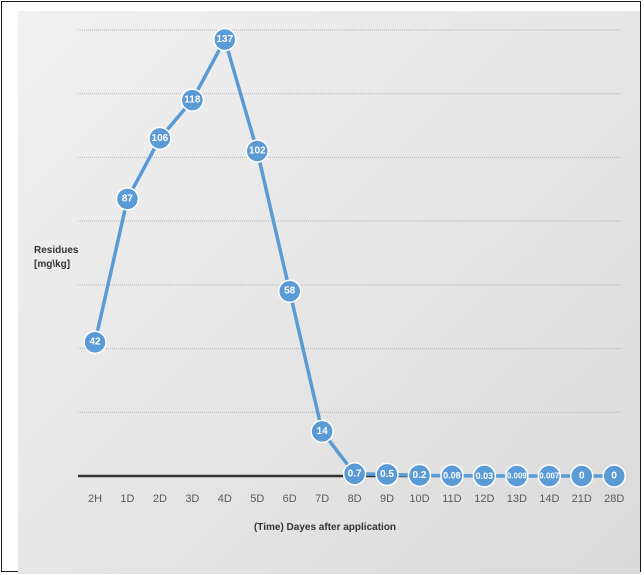 The image size is (644, 575). I want to click on x-tick-label: 6D, so click(290, 499).